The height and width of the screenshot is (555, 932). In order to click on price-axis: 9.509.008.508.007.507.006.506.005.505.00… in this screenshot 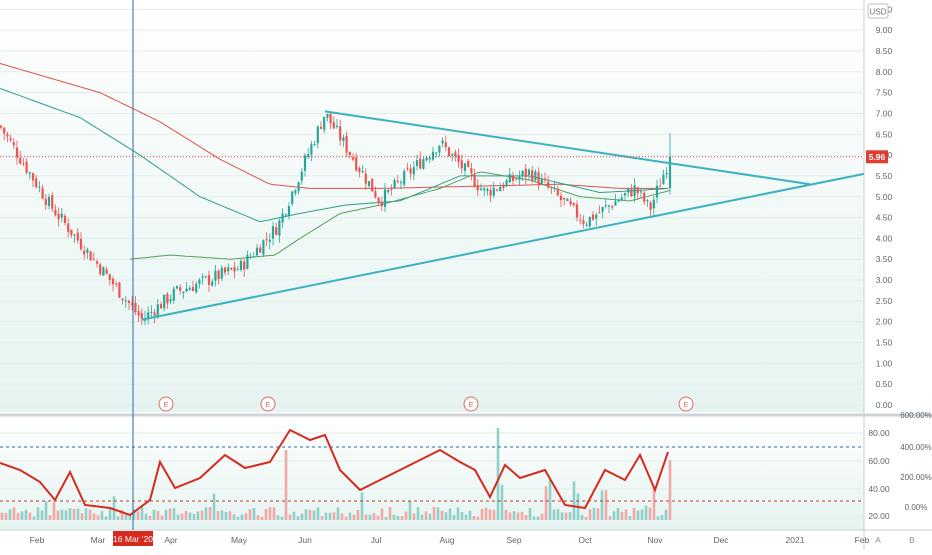, I will do `click(884, 207)`.